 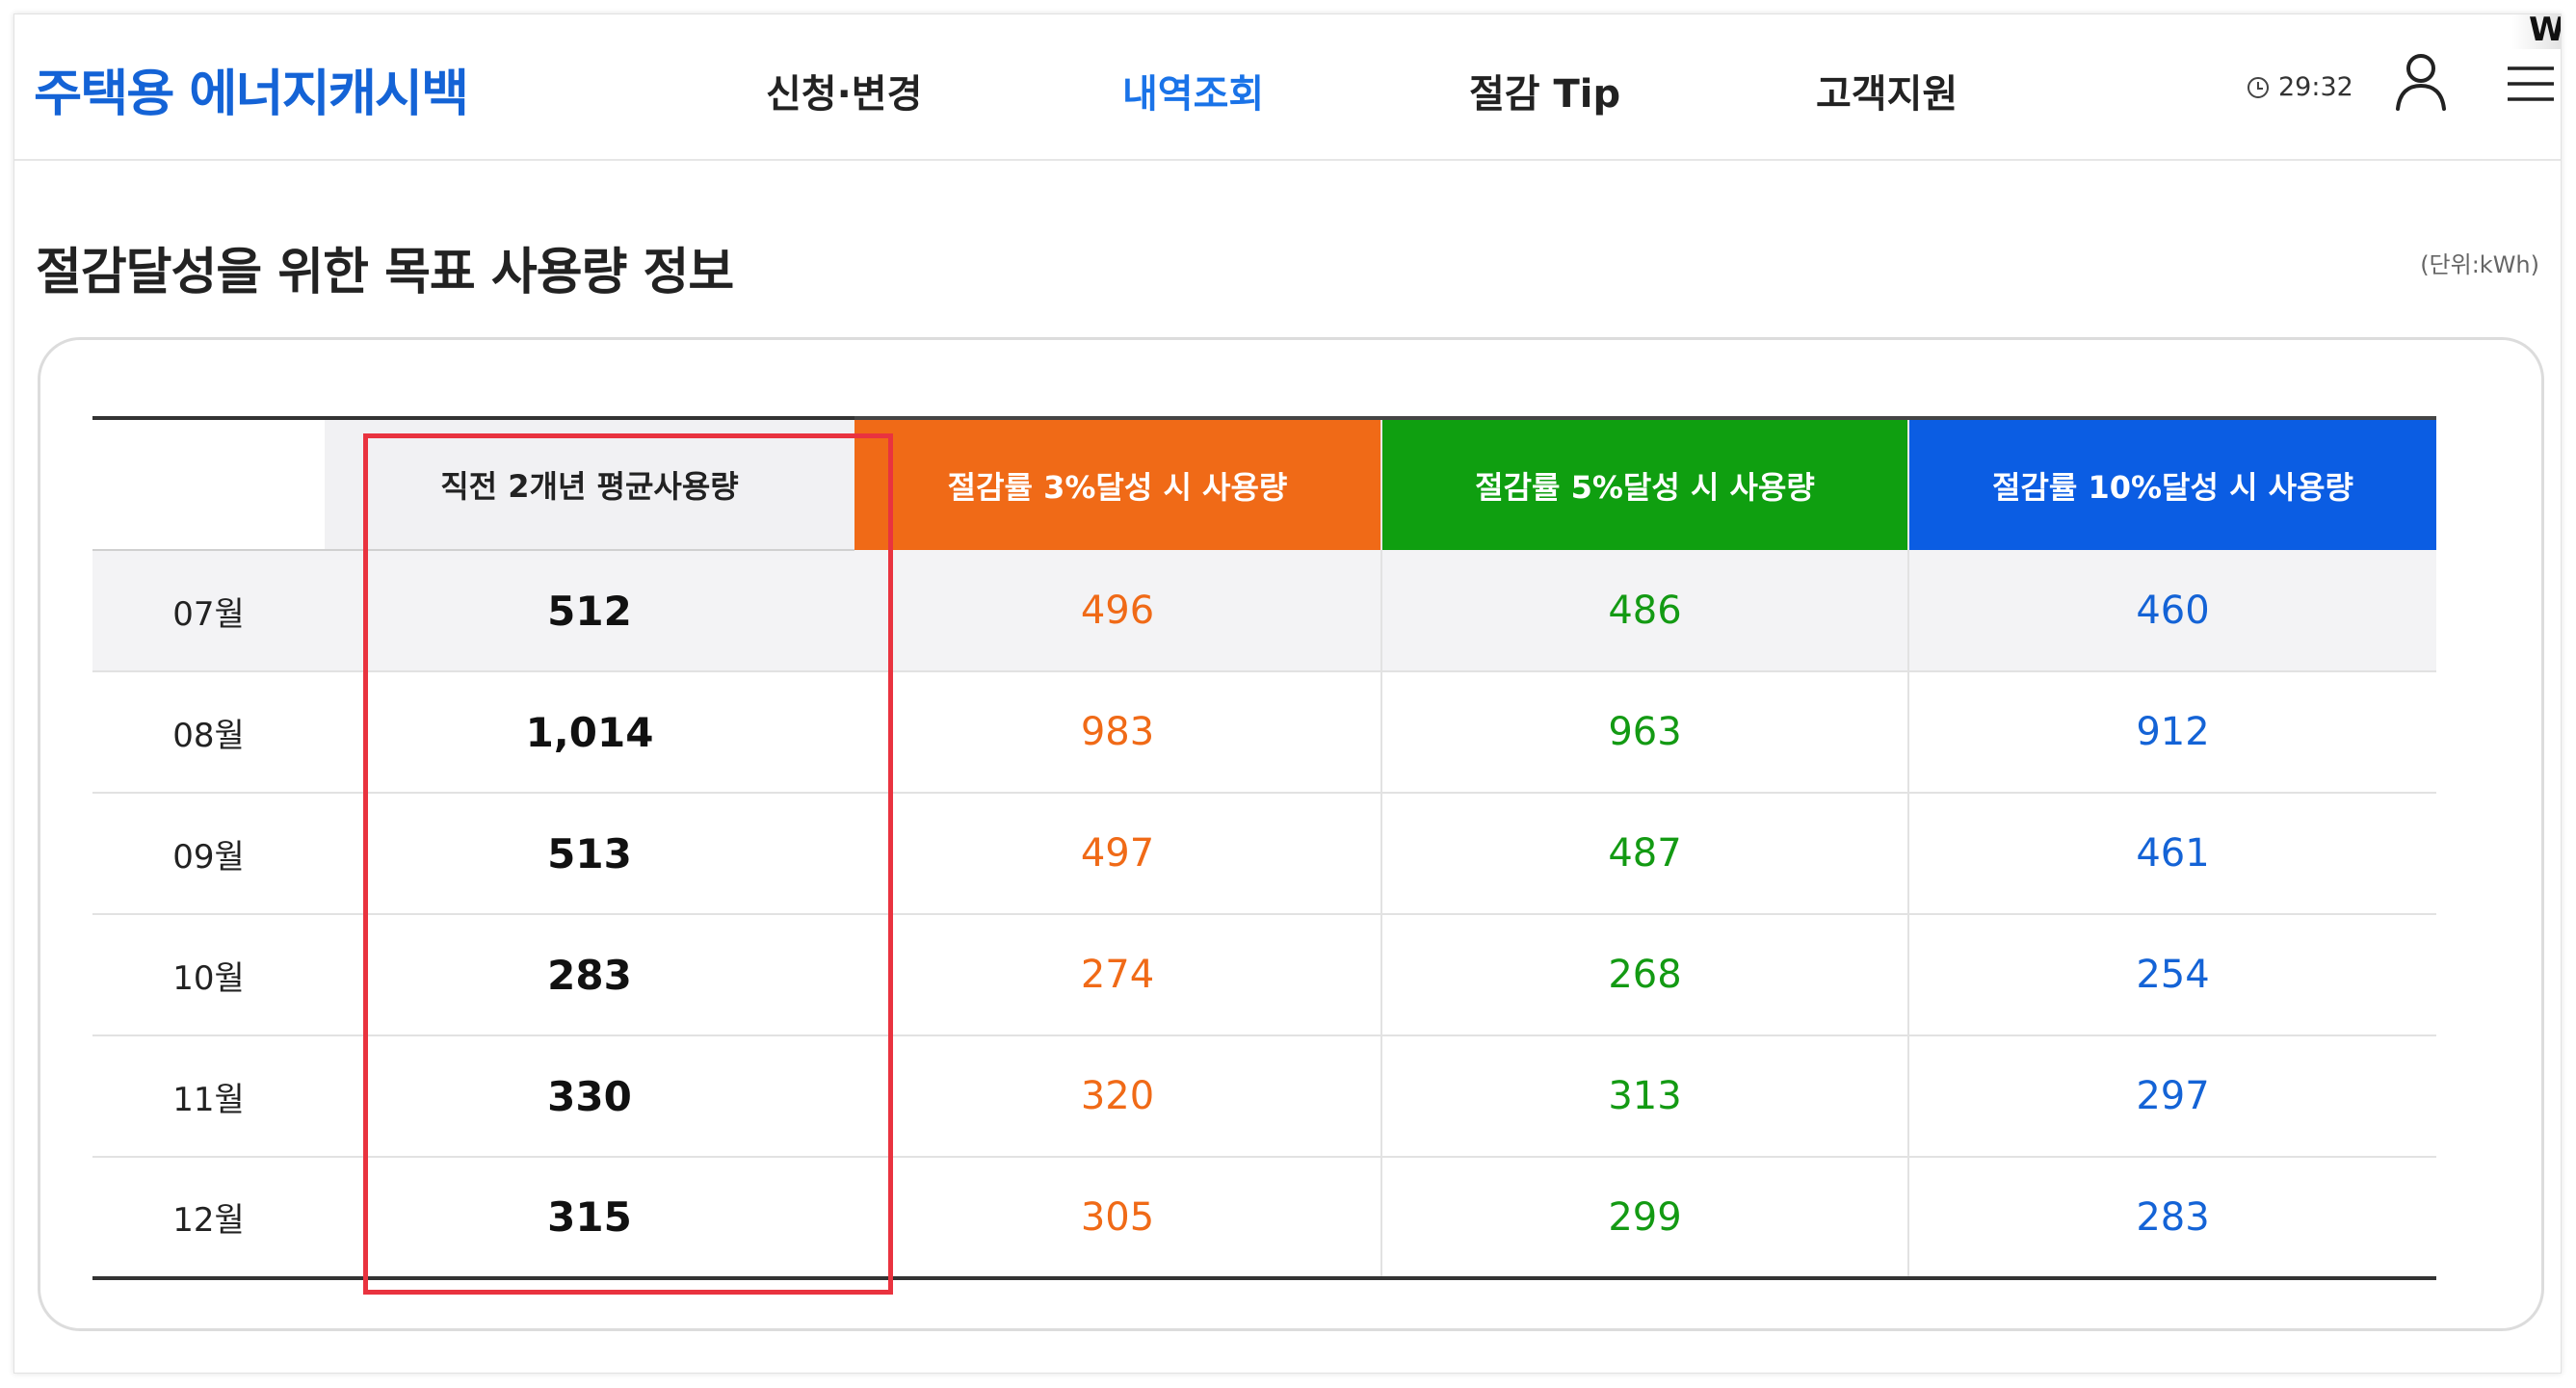 What do you see at coordinates (385, 272) in the screenshot?
I see `page-title: 절감달성을 위한 목표 사용량 정보` at bounding box center [385, 272].